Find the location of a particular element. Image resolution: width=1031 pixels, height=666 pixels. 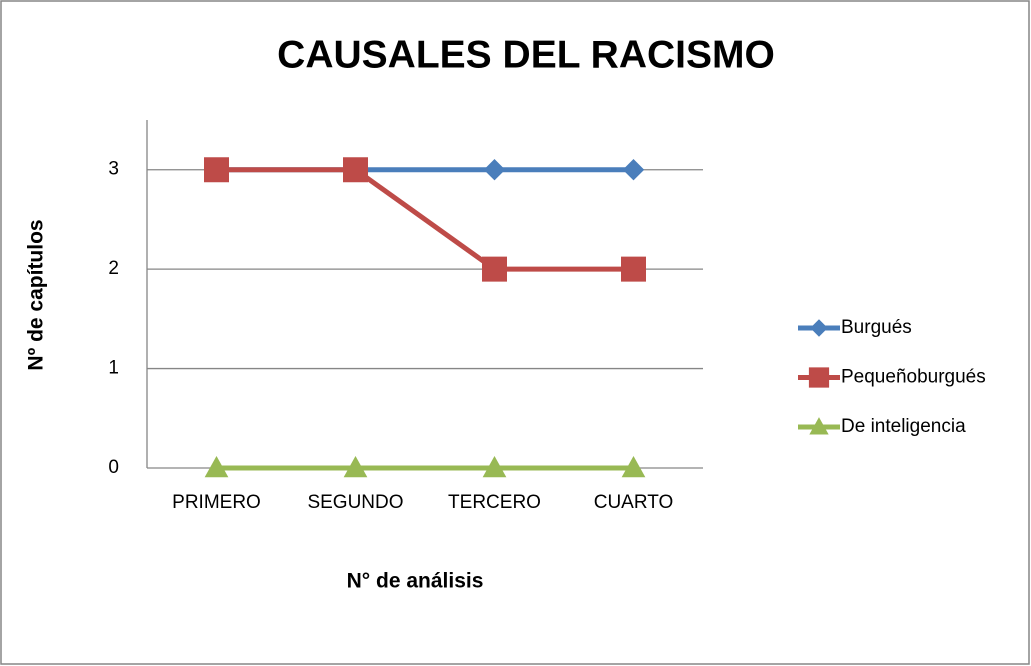

y-tick-label: 2 is located at coordinates (113, 268).